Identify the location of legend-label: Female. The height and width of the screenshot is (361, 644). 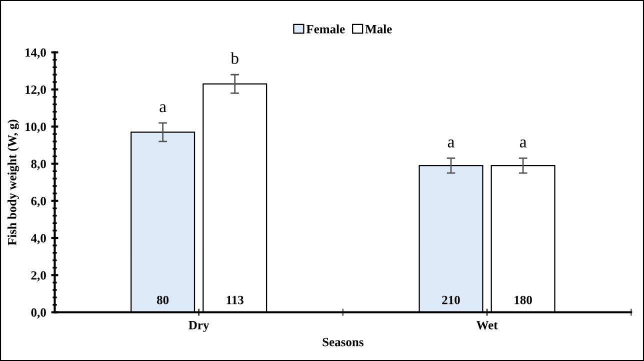
(325, 29).